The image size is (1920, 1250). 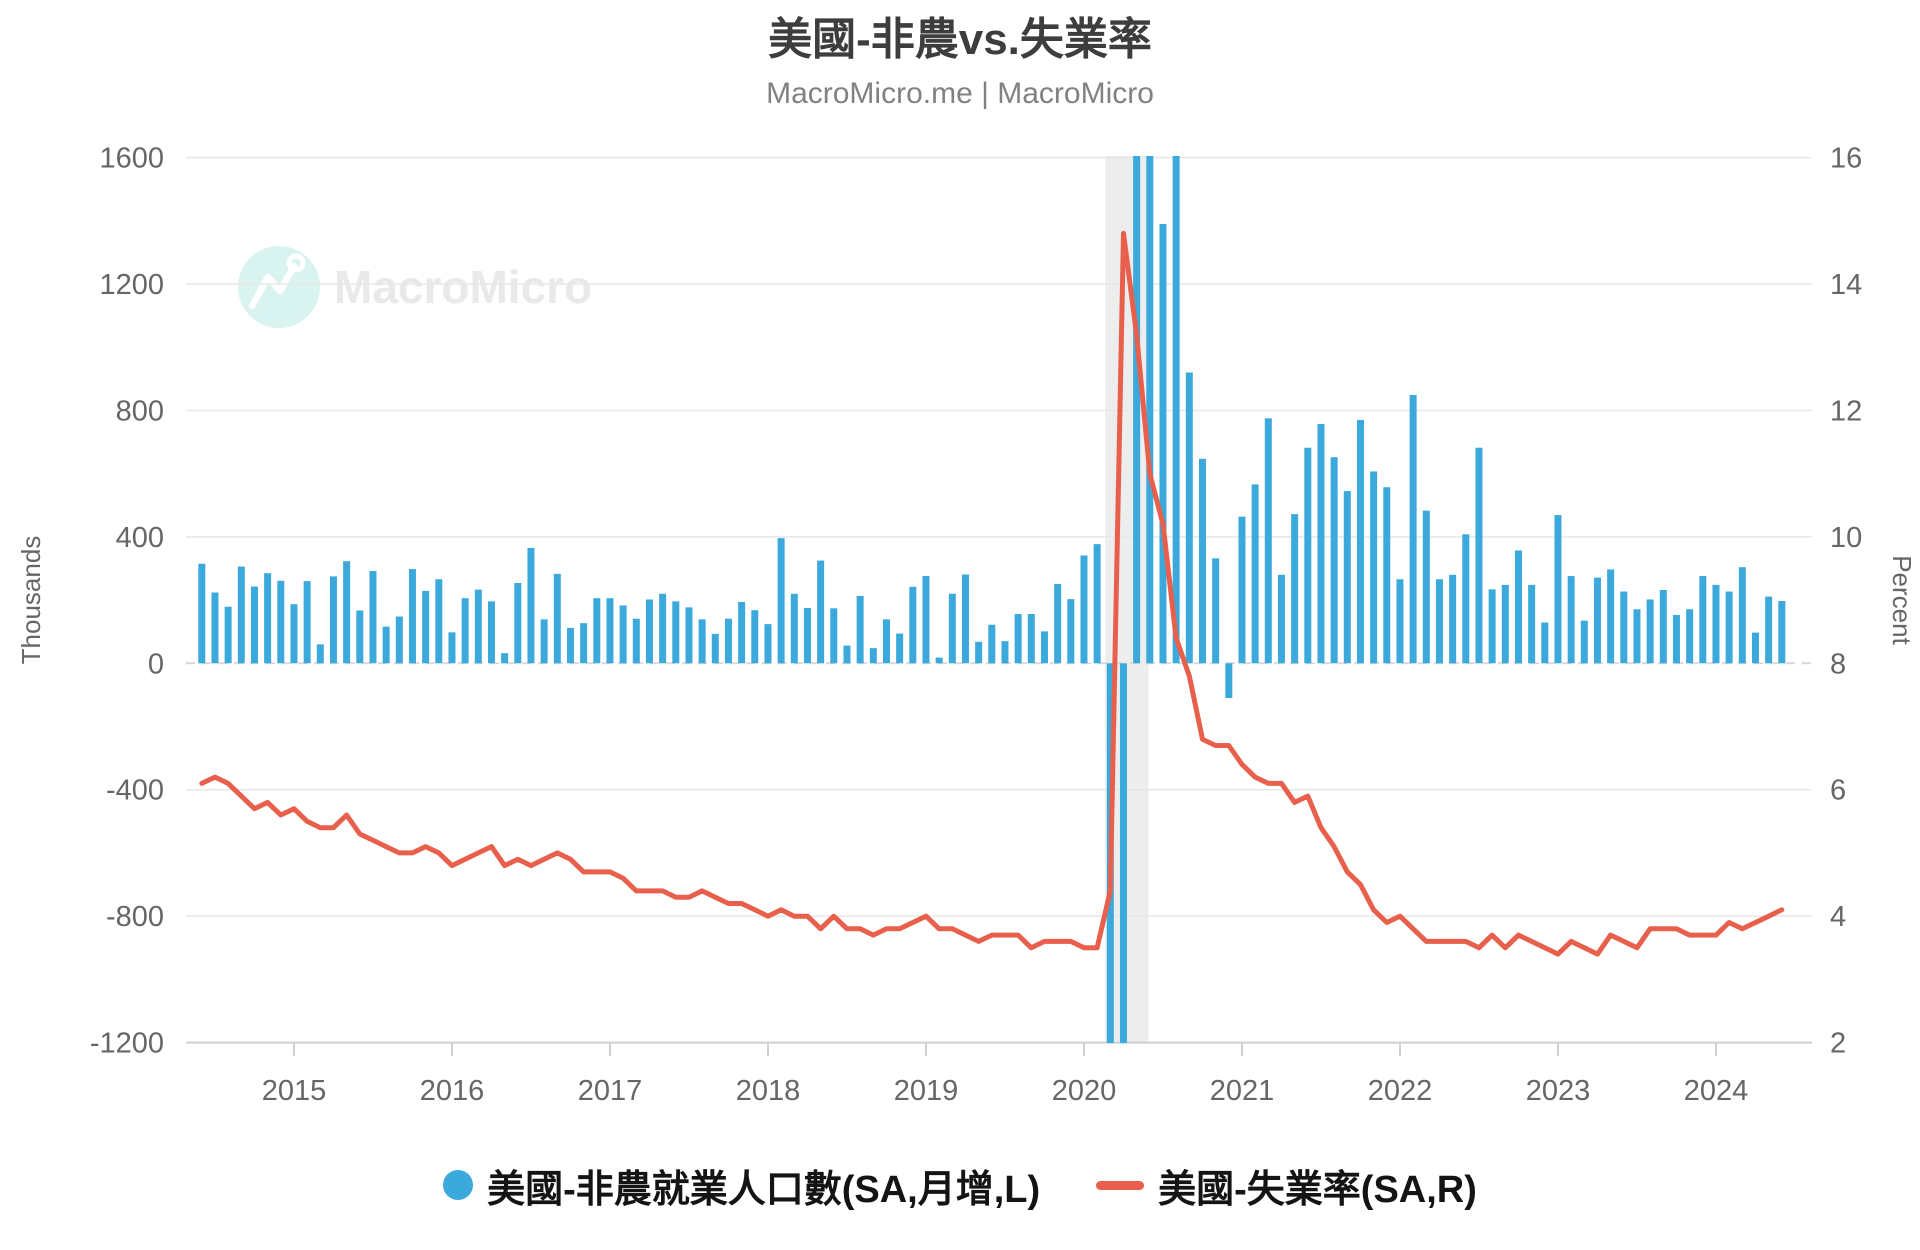 What do you see at coordinates (1286, 1185) in the screenshot?
I see `legend-item-unemployment: 美國-失業率(SA,R)` at bounding box center [1286, 1185].